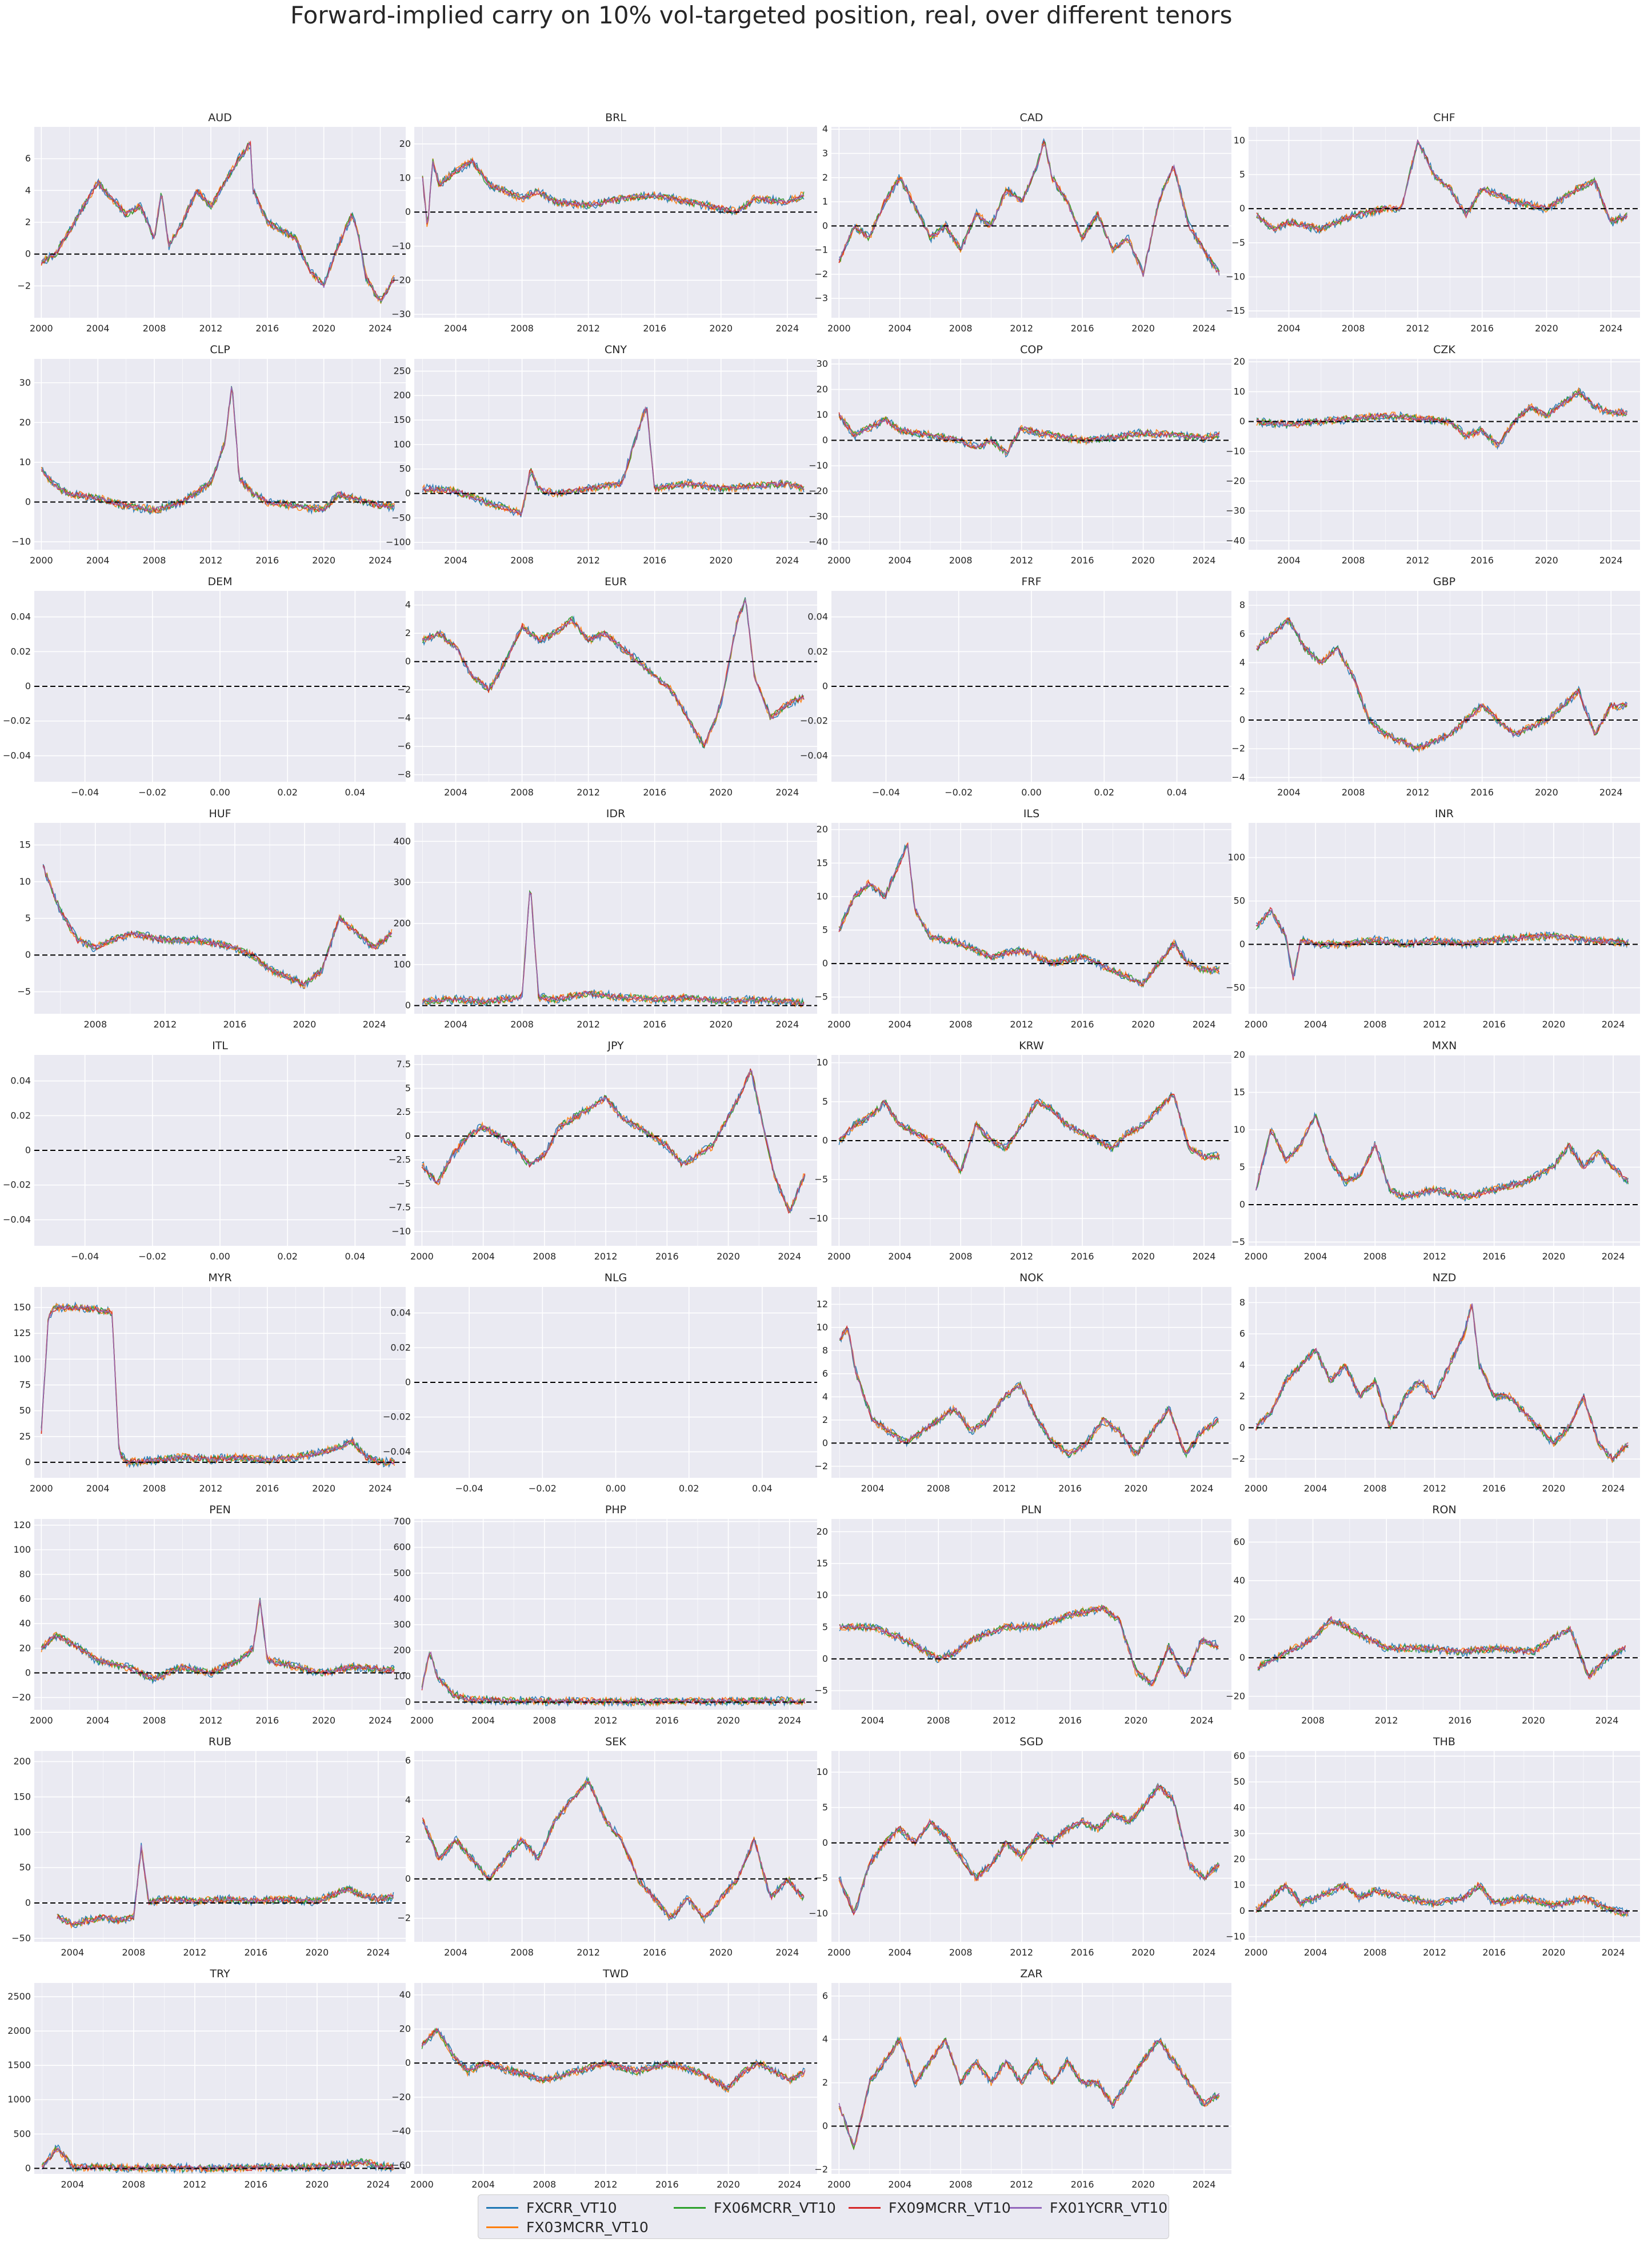  I want to click on panel-svg: 2000 2004 2008 2012 2016 2020 2024 −2 0 2 4 6 8 NZD, so click(1435, 1383).